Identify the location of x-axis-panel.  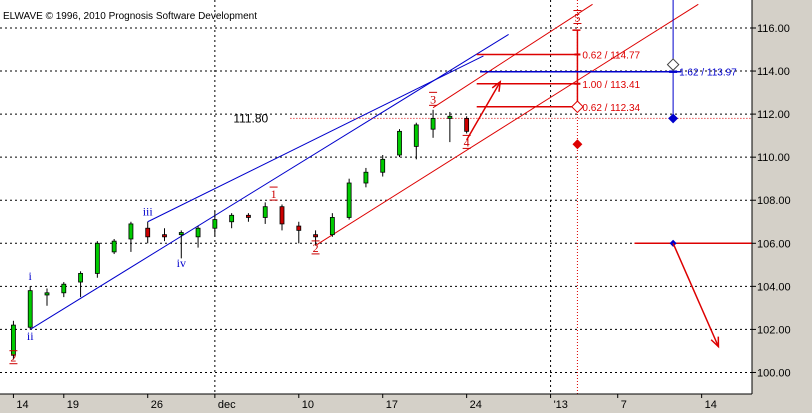
(406, 403).